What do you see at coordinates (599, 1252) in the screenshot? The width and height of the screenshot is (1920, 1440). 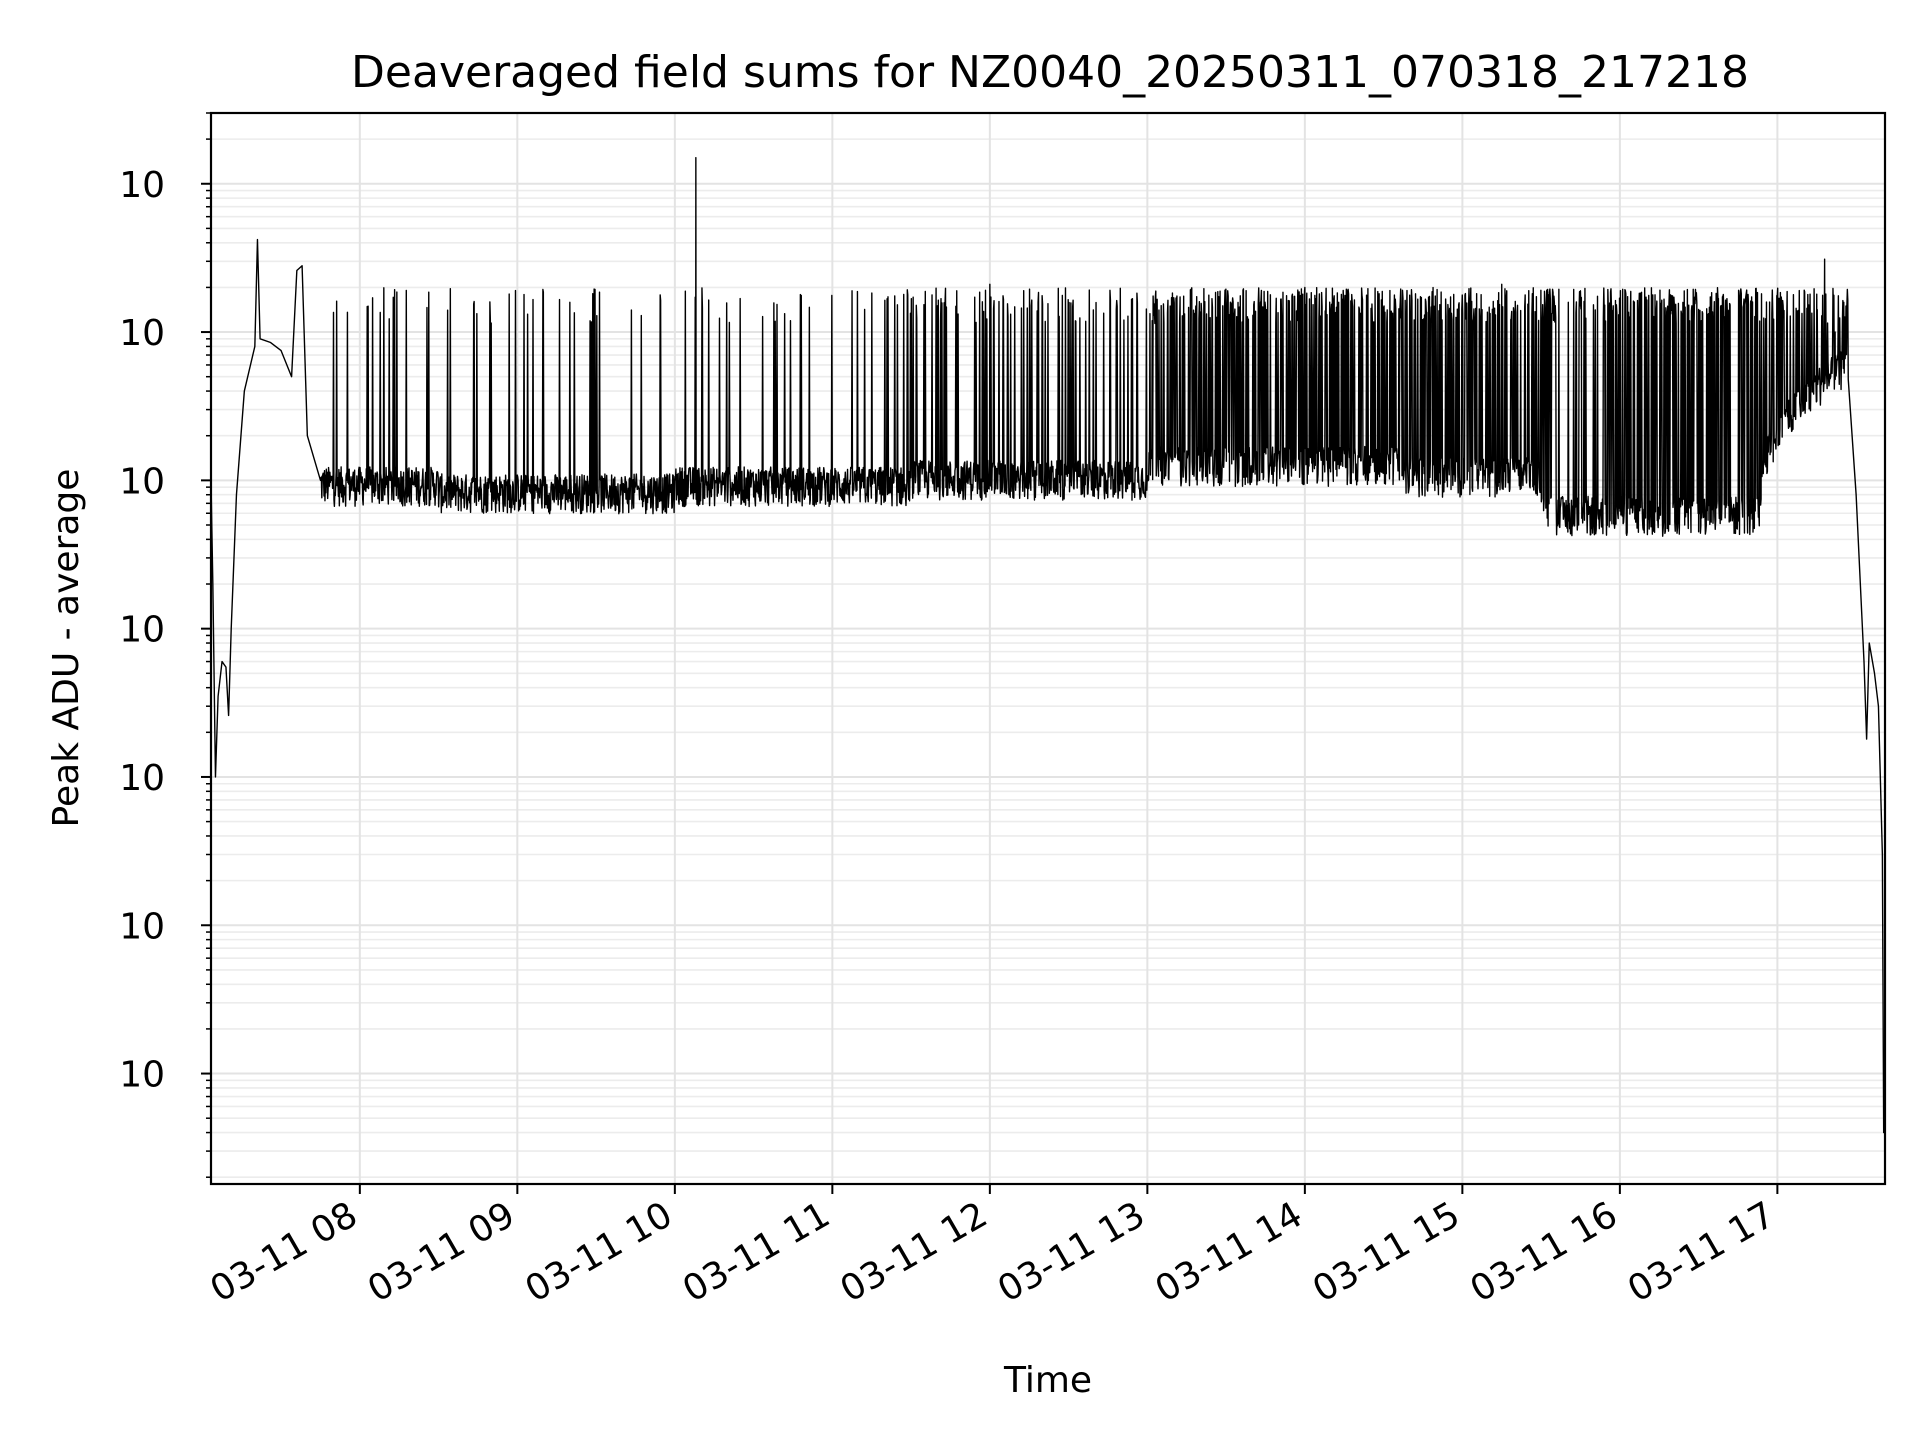 I see `x-tick-label: 03-11 10` at bounding box center [599, 1252].